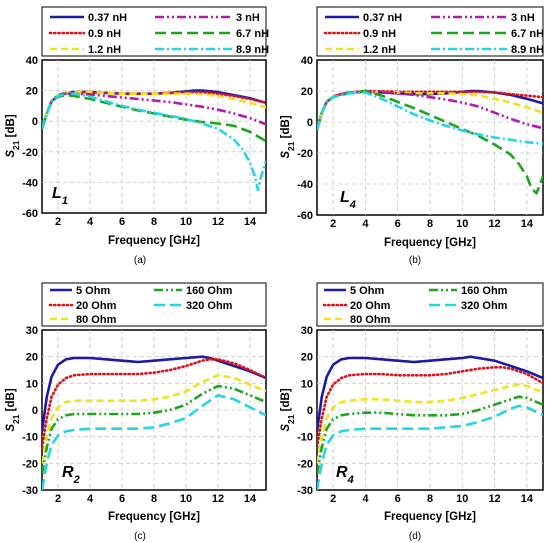 Image resolution: width=550 pixels, height=543 pixels. What do you see at coordinates (288, 409) in the screenshot?
I see `y-axis-label-d: S21 [dB]` at bounding box center [288, 409].